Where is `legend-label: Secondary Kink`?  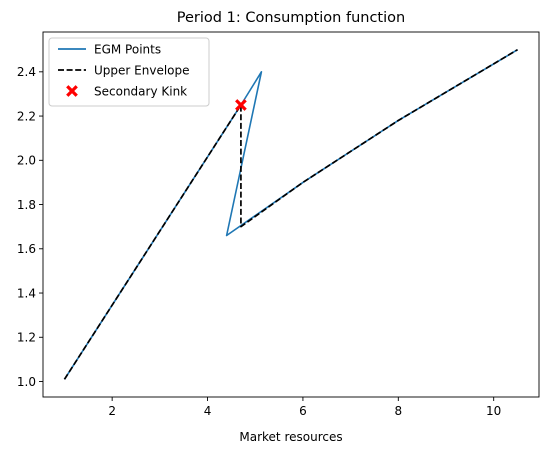 legend-label: Secondary Kink is located at coordinates (140, 91).